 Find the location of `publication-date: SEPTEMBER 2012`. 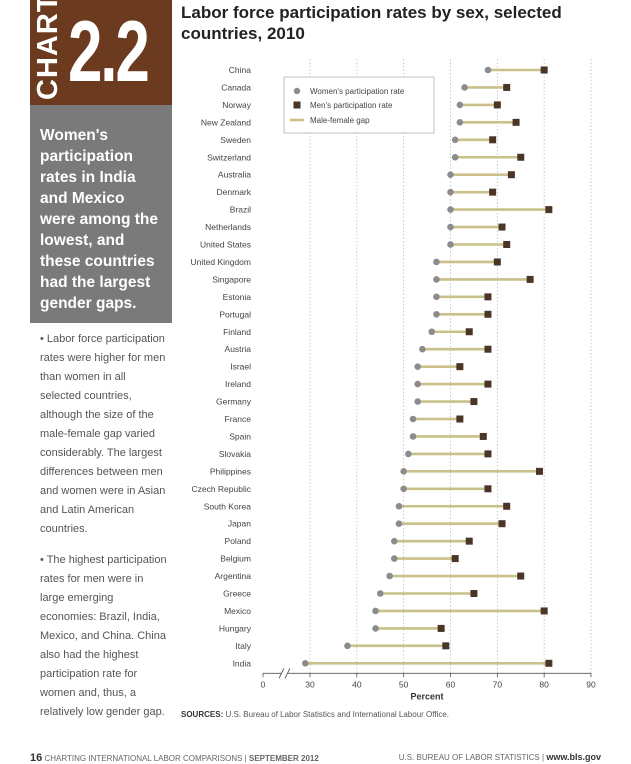

publication-date: SEPTEMBER 2012 is located at coordinates (283, 758).